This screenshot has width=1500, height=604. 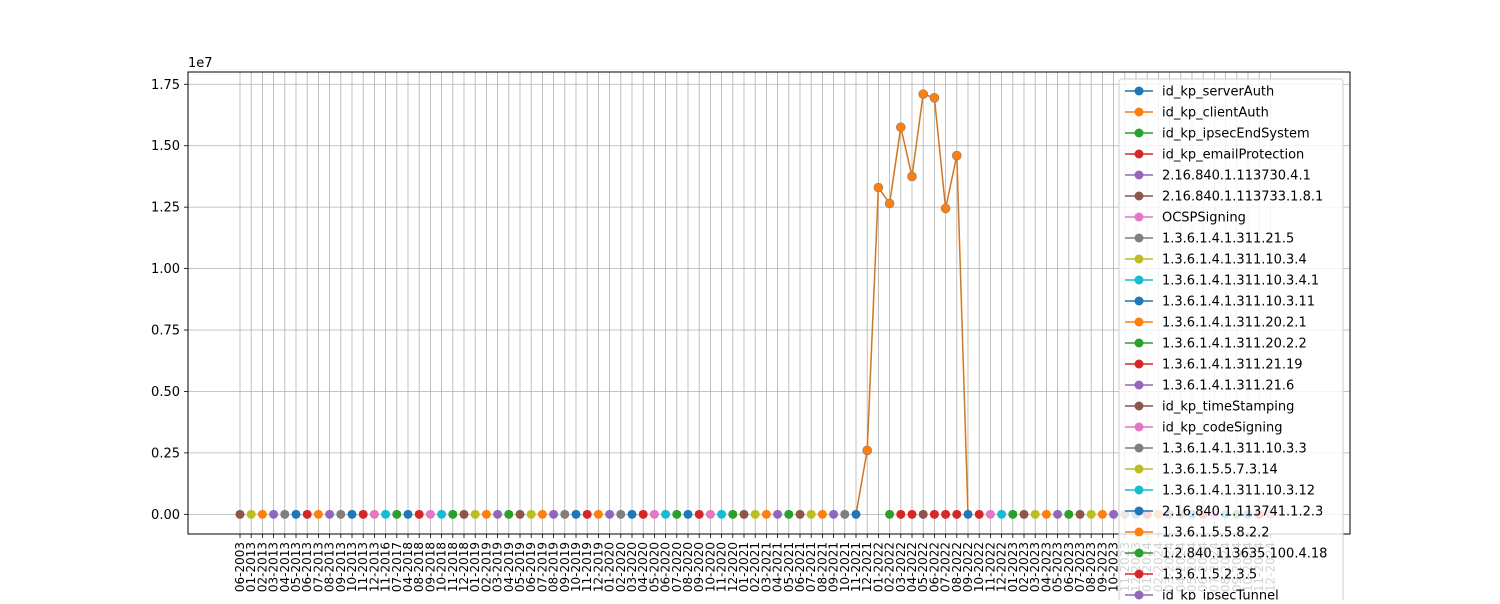 I want to click on legend-entry: id_kp_clientAuth, so click(x=1197, y=113).